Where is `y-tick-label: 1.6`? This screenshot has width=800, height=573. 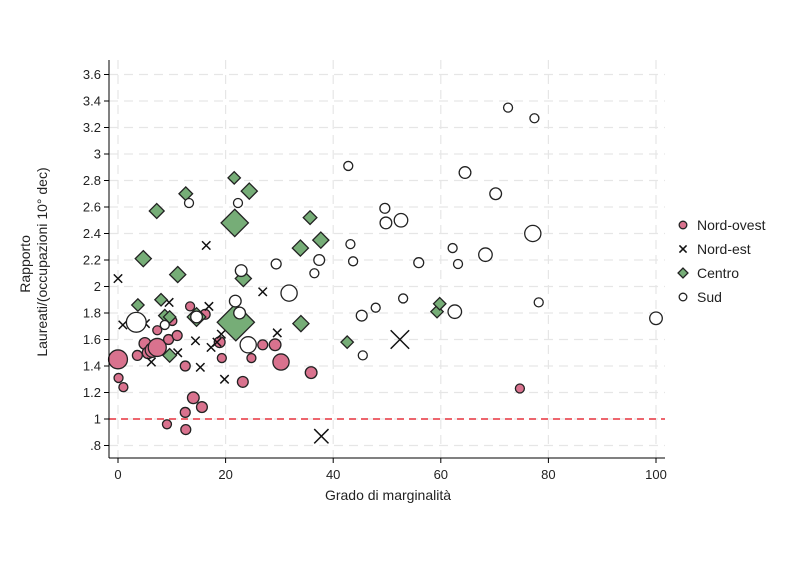
y-tick-label: 1.6 is located at coordinates (92, 339).